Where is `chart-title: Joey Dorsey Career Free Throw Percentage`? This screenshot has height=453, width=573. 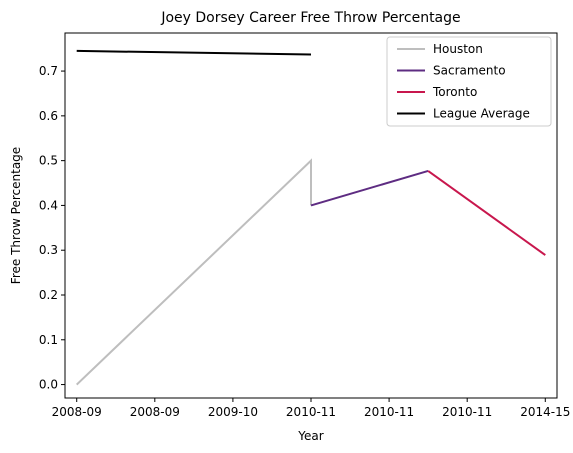
chart-title: Joey Dorsey Career Free Throw Percentage is located at coordinates (310, 18).